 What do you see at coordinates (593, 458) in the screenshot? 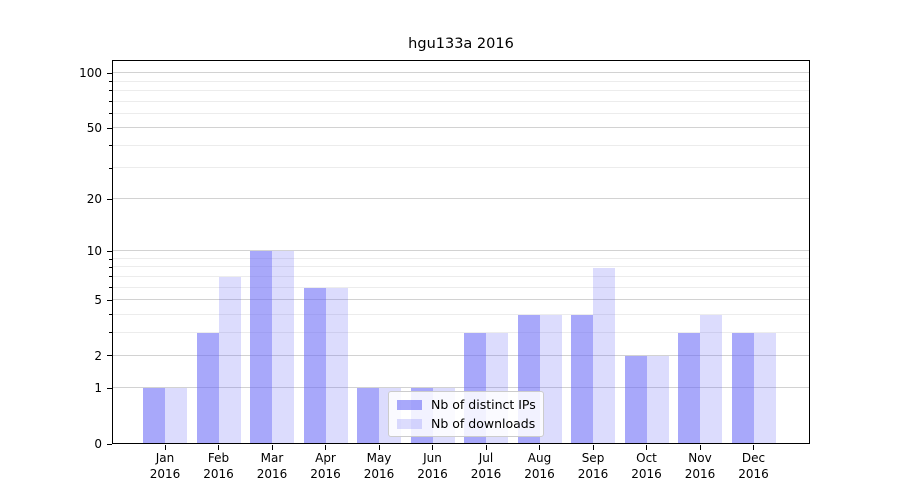
I see `x-tick-month: Sep` at bounding box center [593, 458].